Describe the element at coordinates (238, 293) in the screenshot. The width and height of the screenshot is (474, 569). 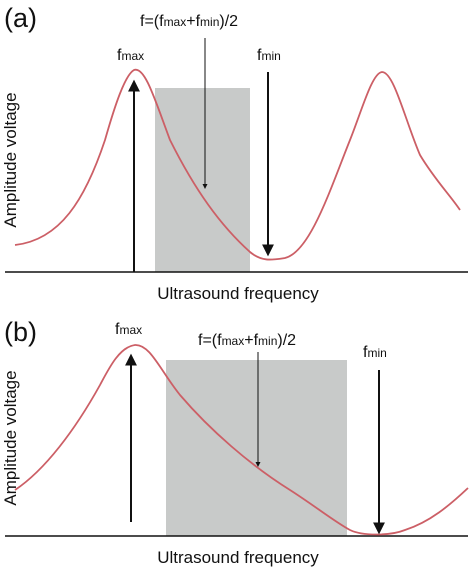
I see `x-axis-title-a: Ultrasound frequency` at that location.